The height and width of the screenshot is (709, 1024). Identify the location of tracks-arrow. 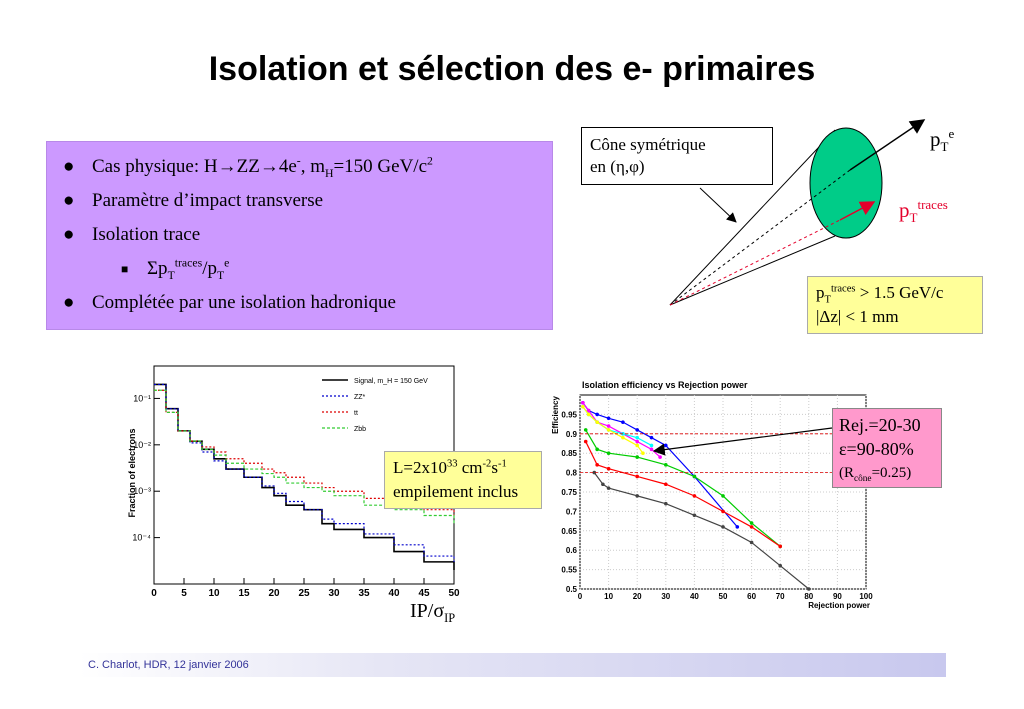
(857, 211).